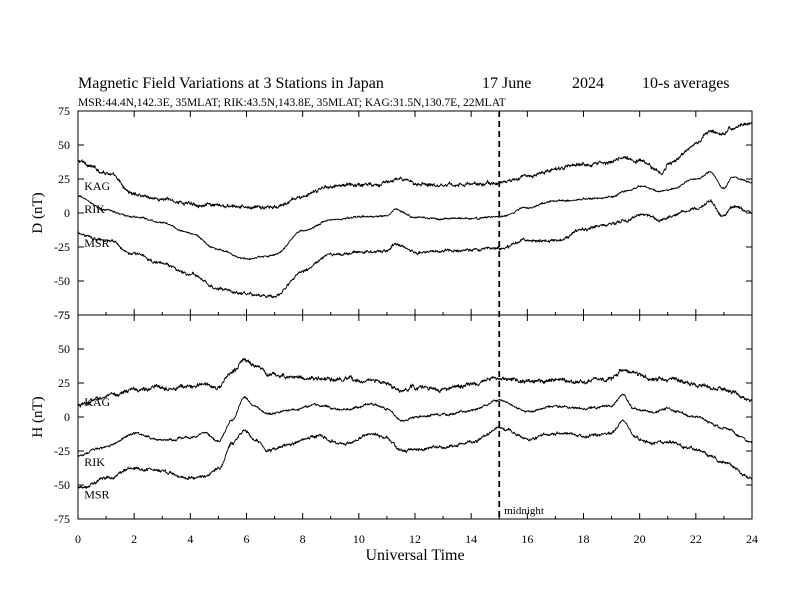 Image resolution: width=792 pixels, height=612 pixels. I want to click on x-tick-label: 20, so click(640, 539).